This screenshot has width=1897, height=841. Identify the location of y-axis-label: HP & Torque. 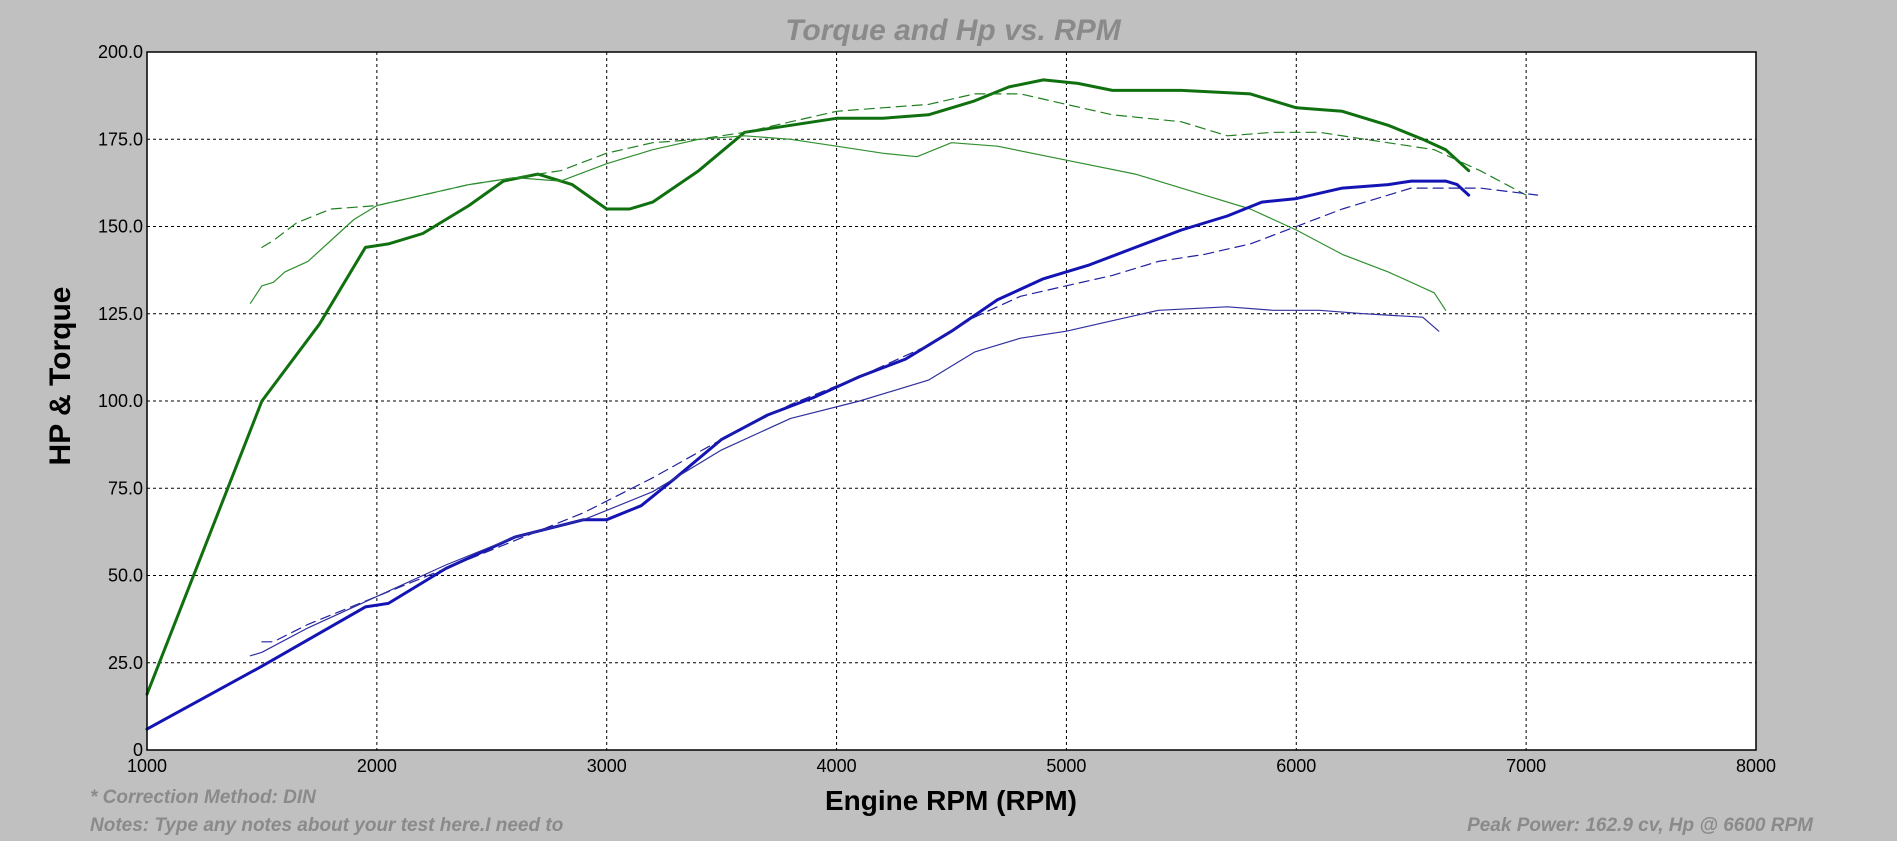
(60, 376).